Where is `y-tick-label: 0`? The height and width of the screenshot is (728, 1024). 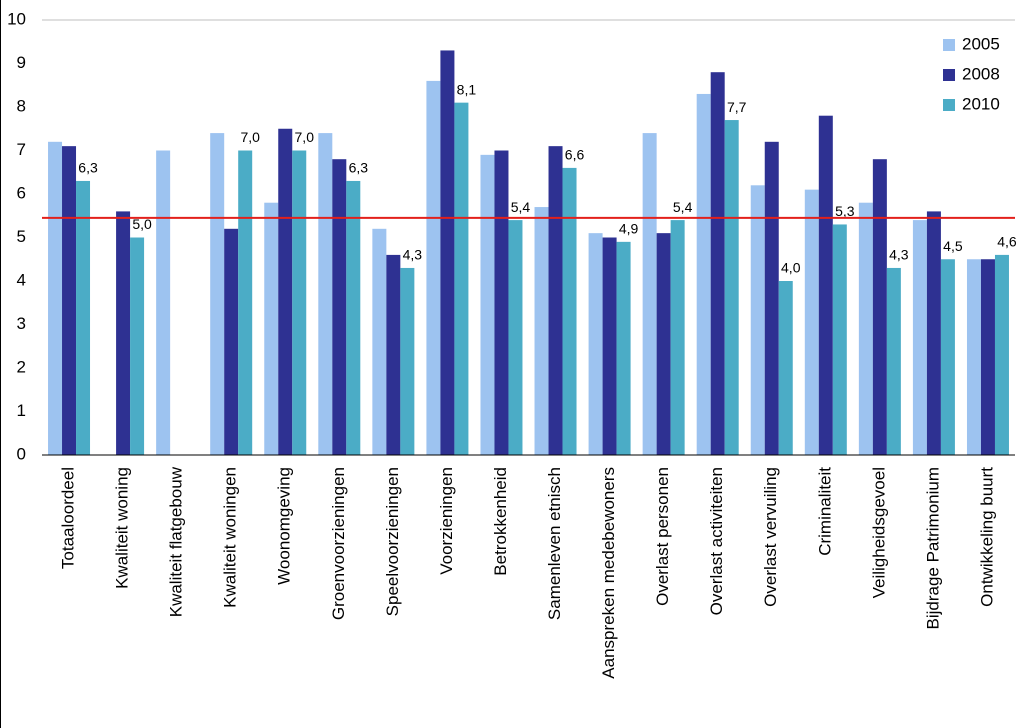 y-tick-label: 0 is located at coordinates (21, 453).